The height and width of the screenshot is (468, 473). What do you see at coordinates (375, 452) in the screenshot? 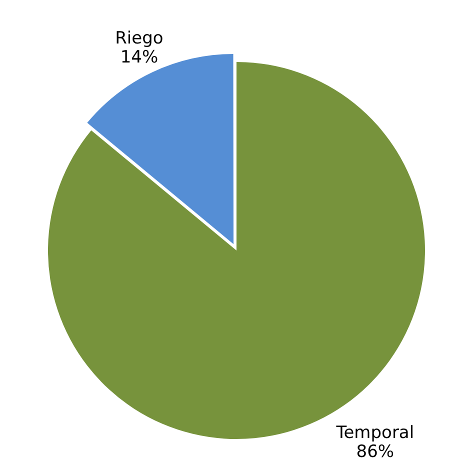
I see `data-label: 86%` at bounding box center [375, 452].